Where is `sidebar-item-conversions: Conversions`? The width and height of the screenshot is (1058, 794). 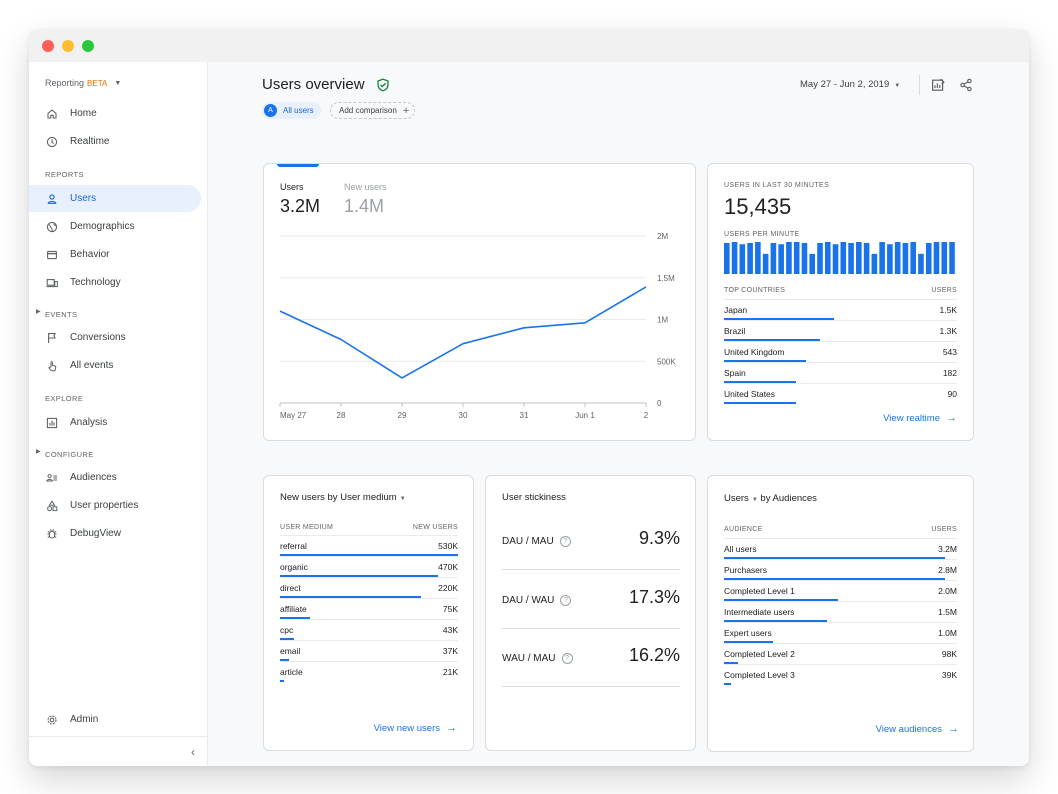 sidebar-item-conversions: Conversions is located at coordinates (115, 337).